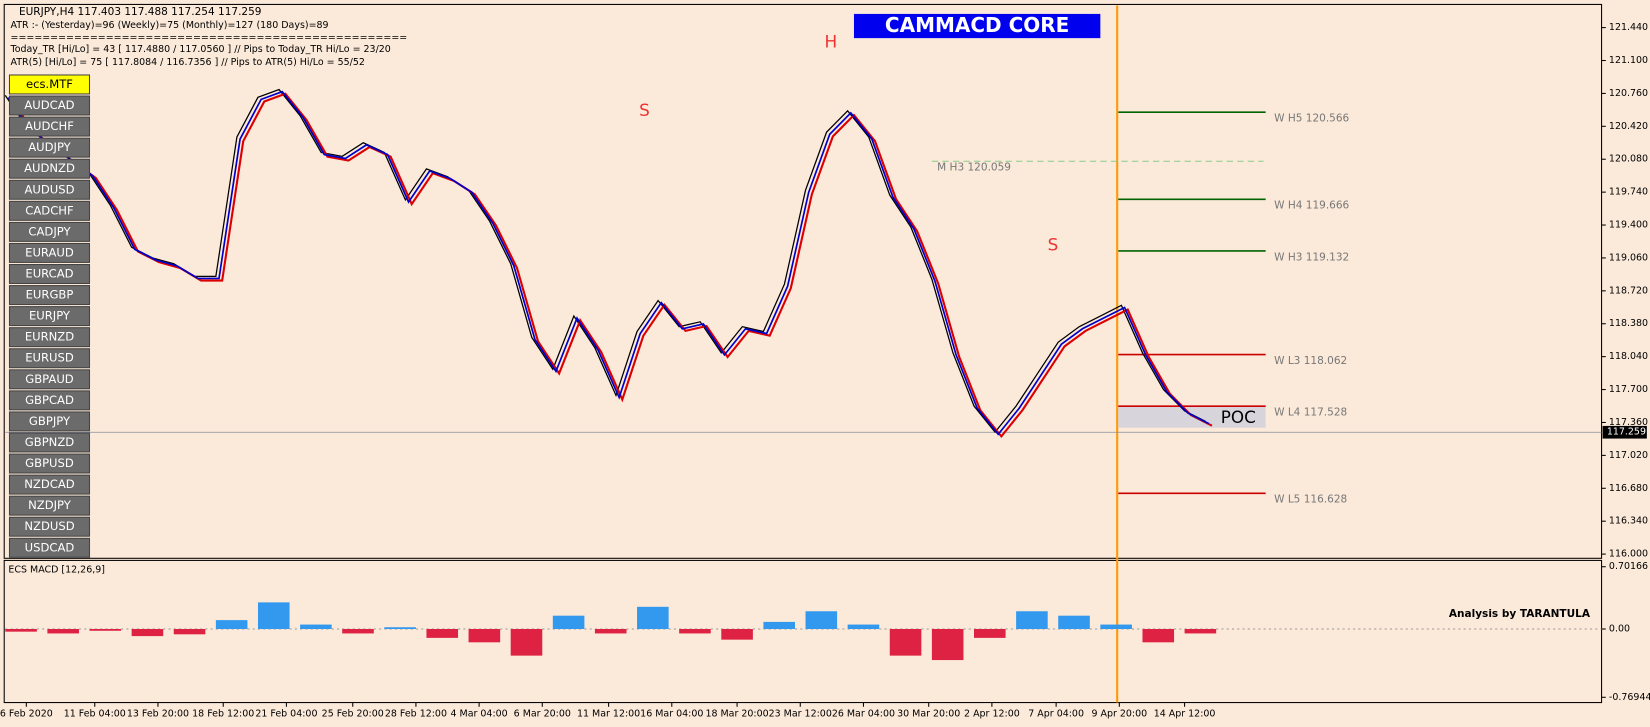 The height and width of the screenshot is (727, 1650). I want to click on x-tick-label: 4 Mar 04:00, so click(478, 714).